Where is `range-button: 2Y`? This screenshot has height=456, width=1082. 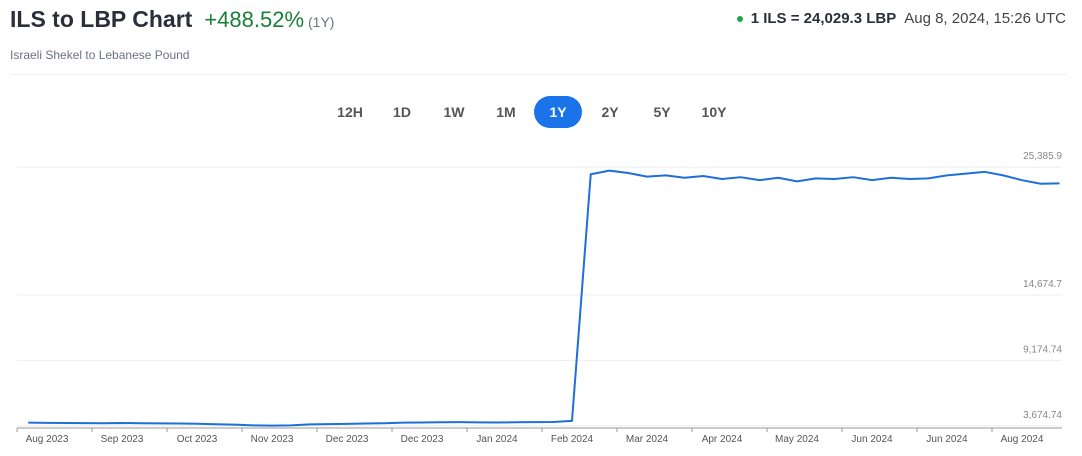
range-button: 2Y is located at coordinates (610, 112).